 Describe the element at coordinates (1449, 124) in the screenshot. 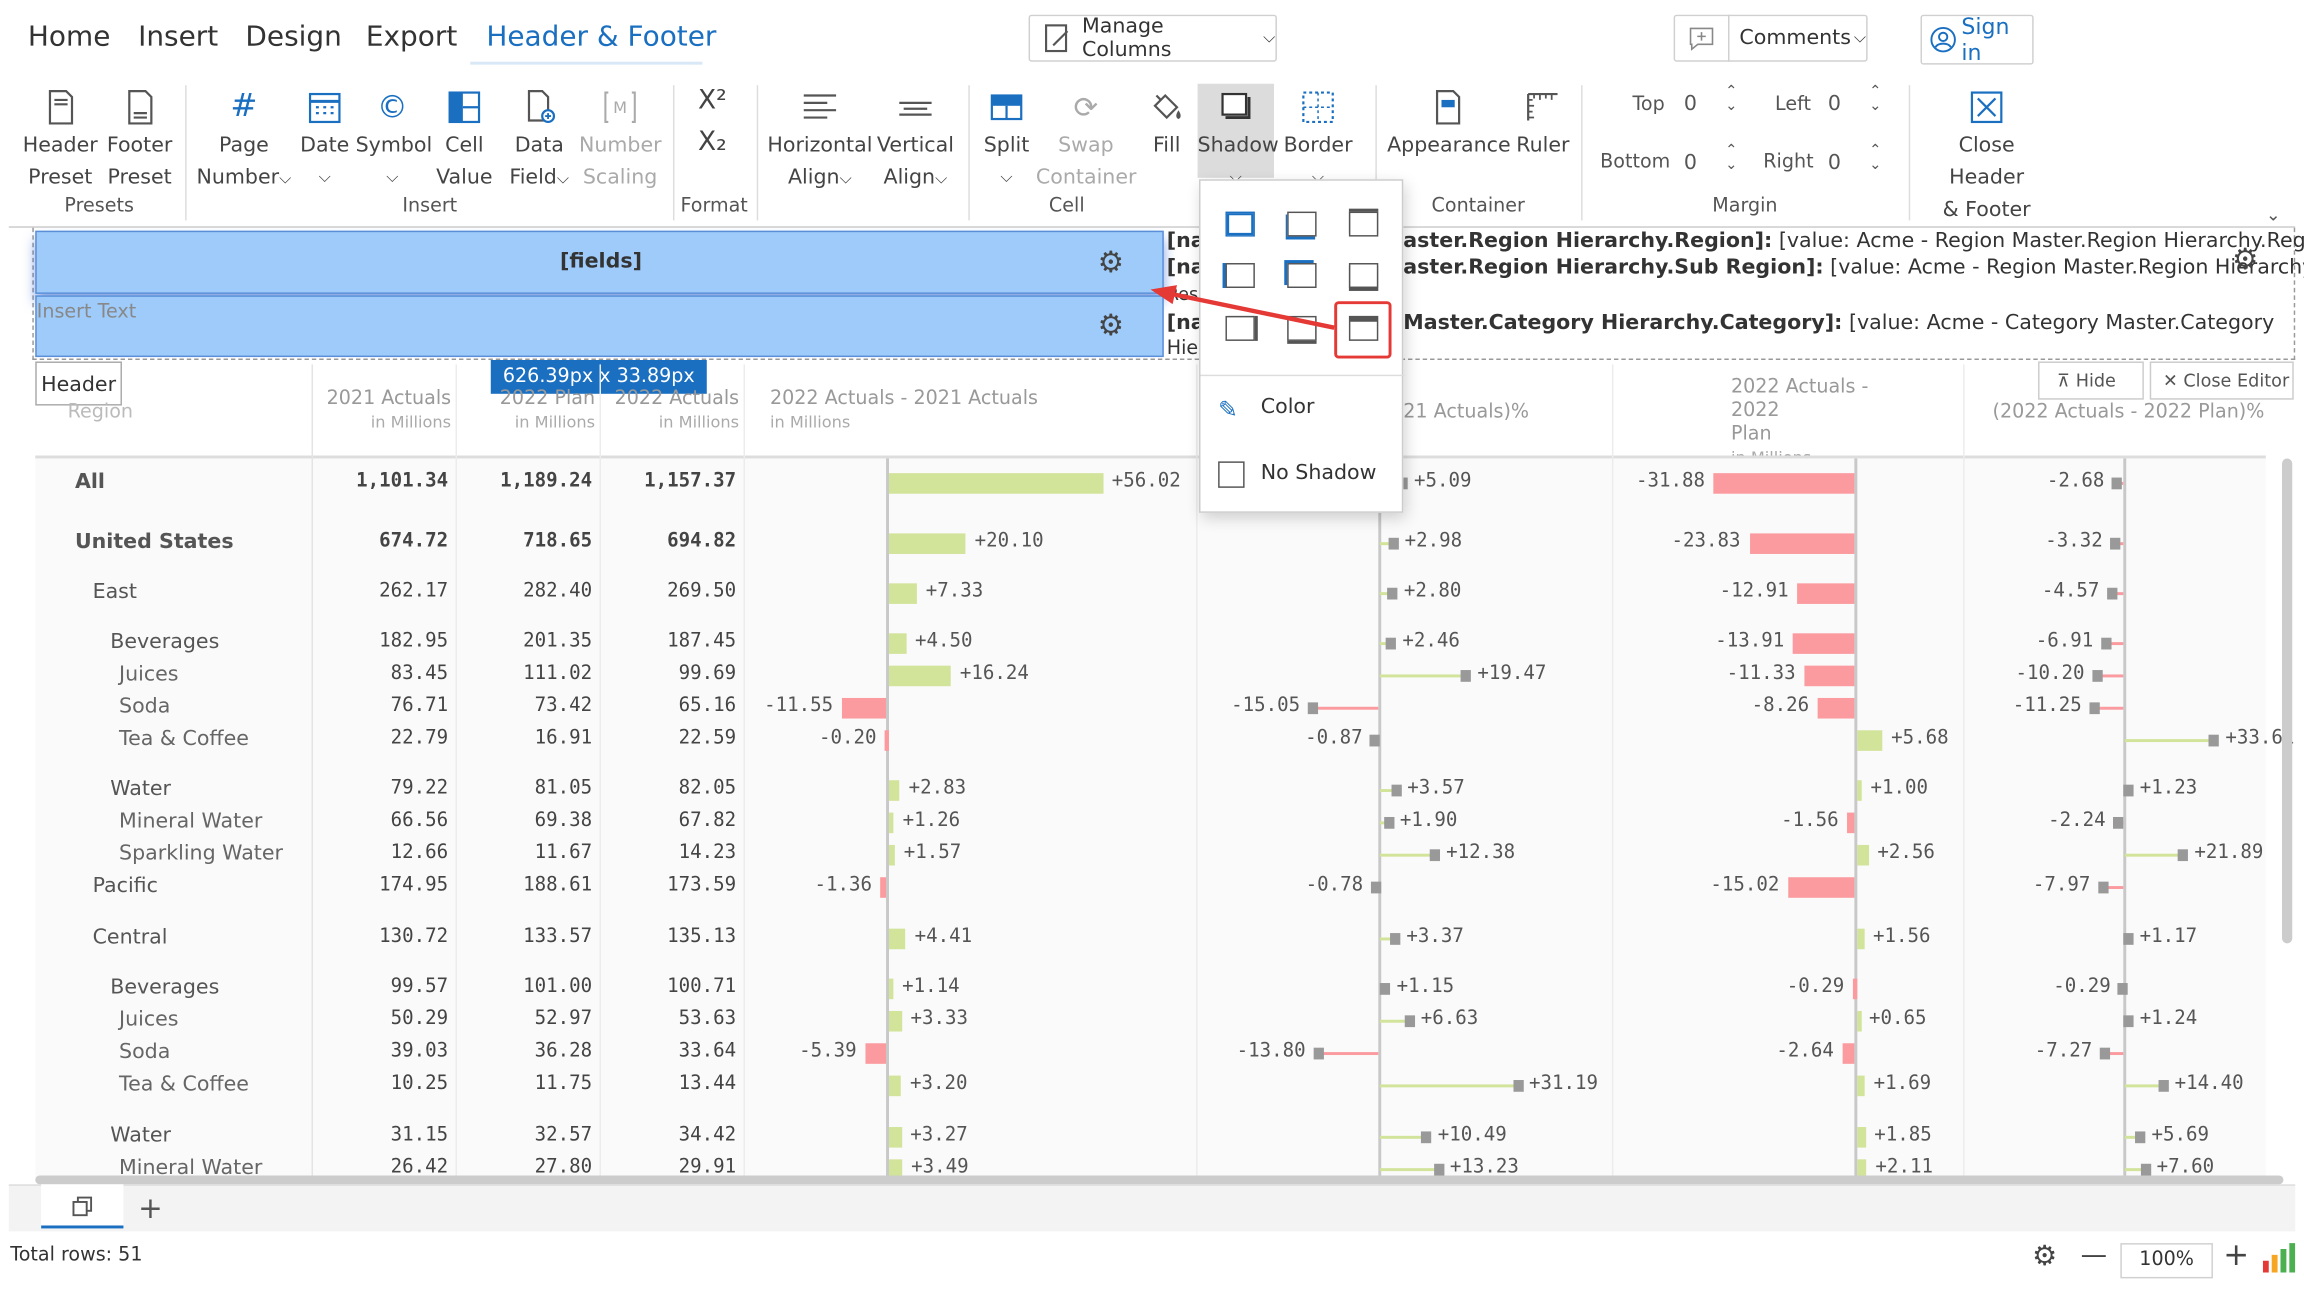

I see `appearance-button: Appearance` at that location.